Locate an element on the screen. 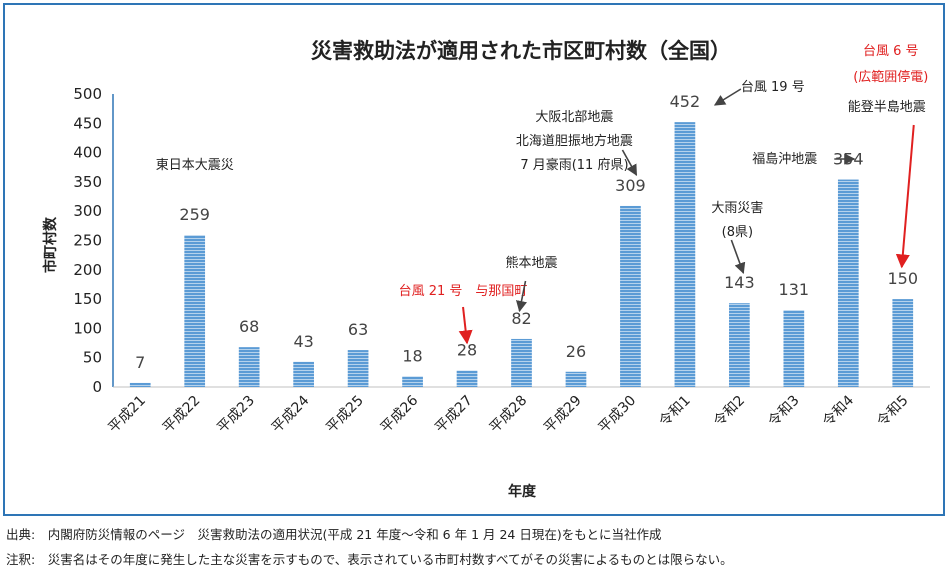 The image size is (952, 577). x-tick-label: 令和4 is located at coordinates (838, 410).